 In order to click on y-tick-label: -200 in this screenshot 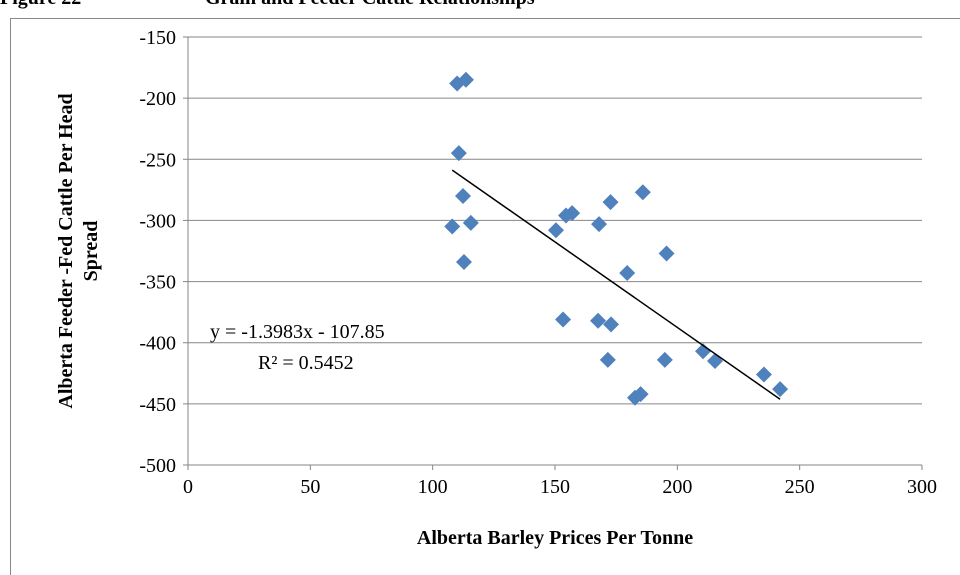, I will do `click(157, 99)`.